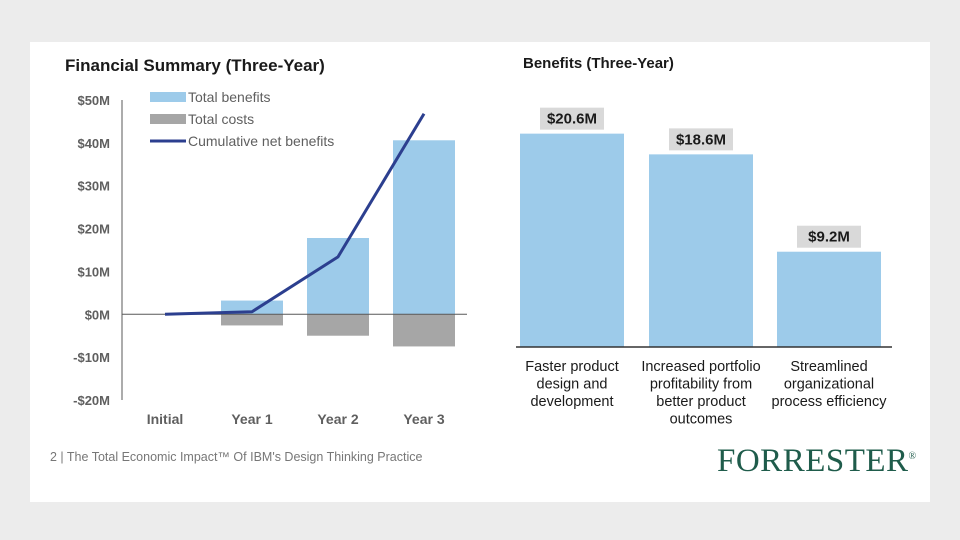 The image size is (960, 540). Describe the element at coordinates (91, 357) in the screenshot. I see `y-tick-label: -$10M` at that location.